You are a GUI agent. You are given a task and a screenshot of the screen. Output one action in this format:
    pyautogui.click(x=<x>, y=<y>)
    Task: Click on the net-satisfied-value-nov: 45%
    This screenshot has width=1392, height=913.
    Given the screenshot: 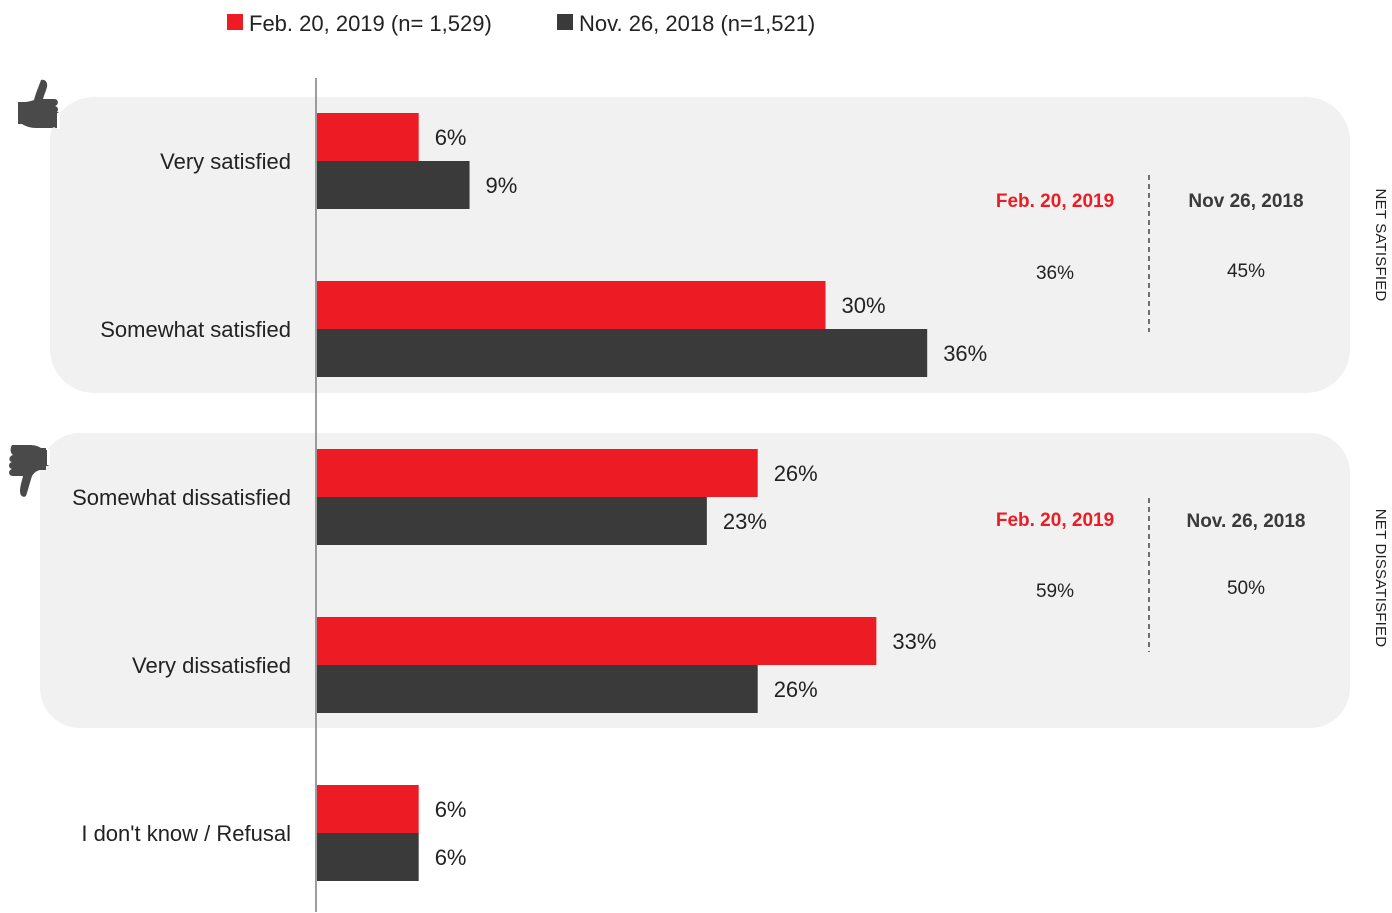 What is the action you would take?
    pyautogui.click(x=1246, y=271)
    